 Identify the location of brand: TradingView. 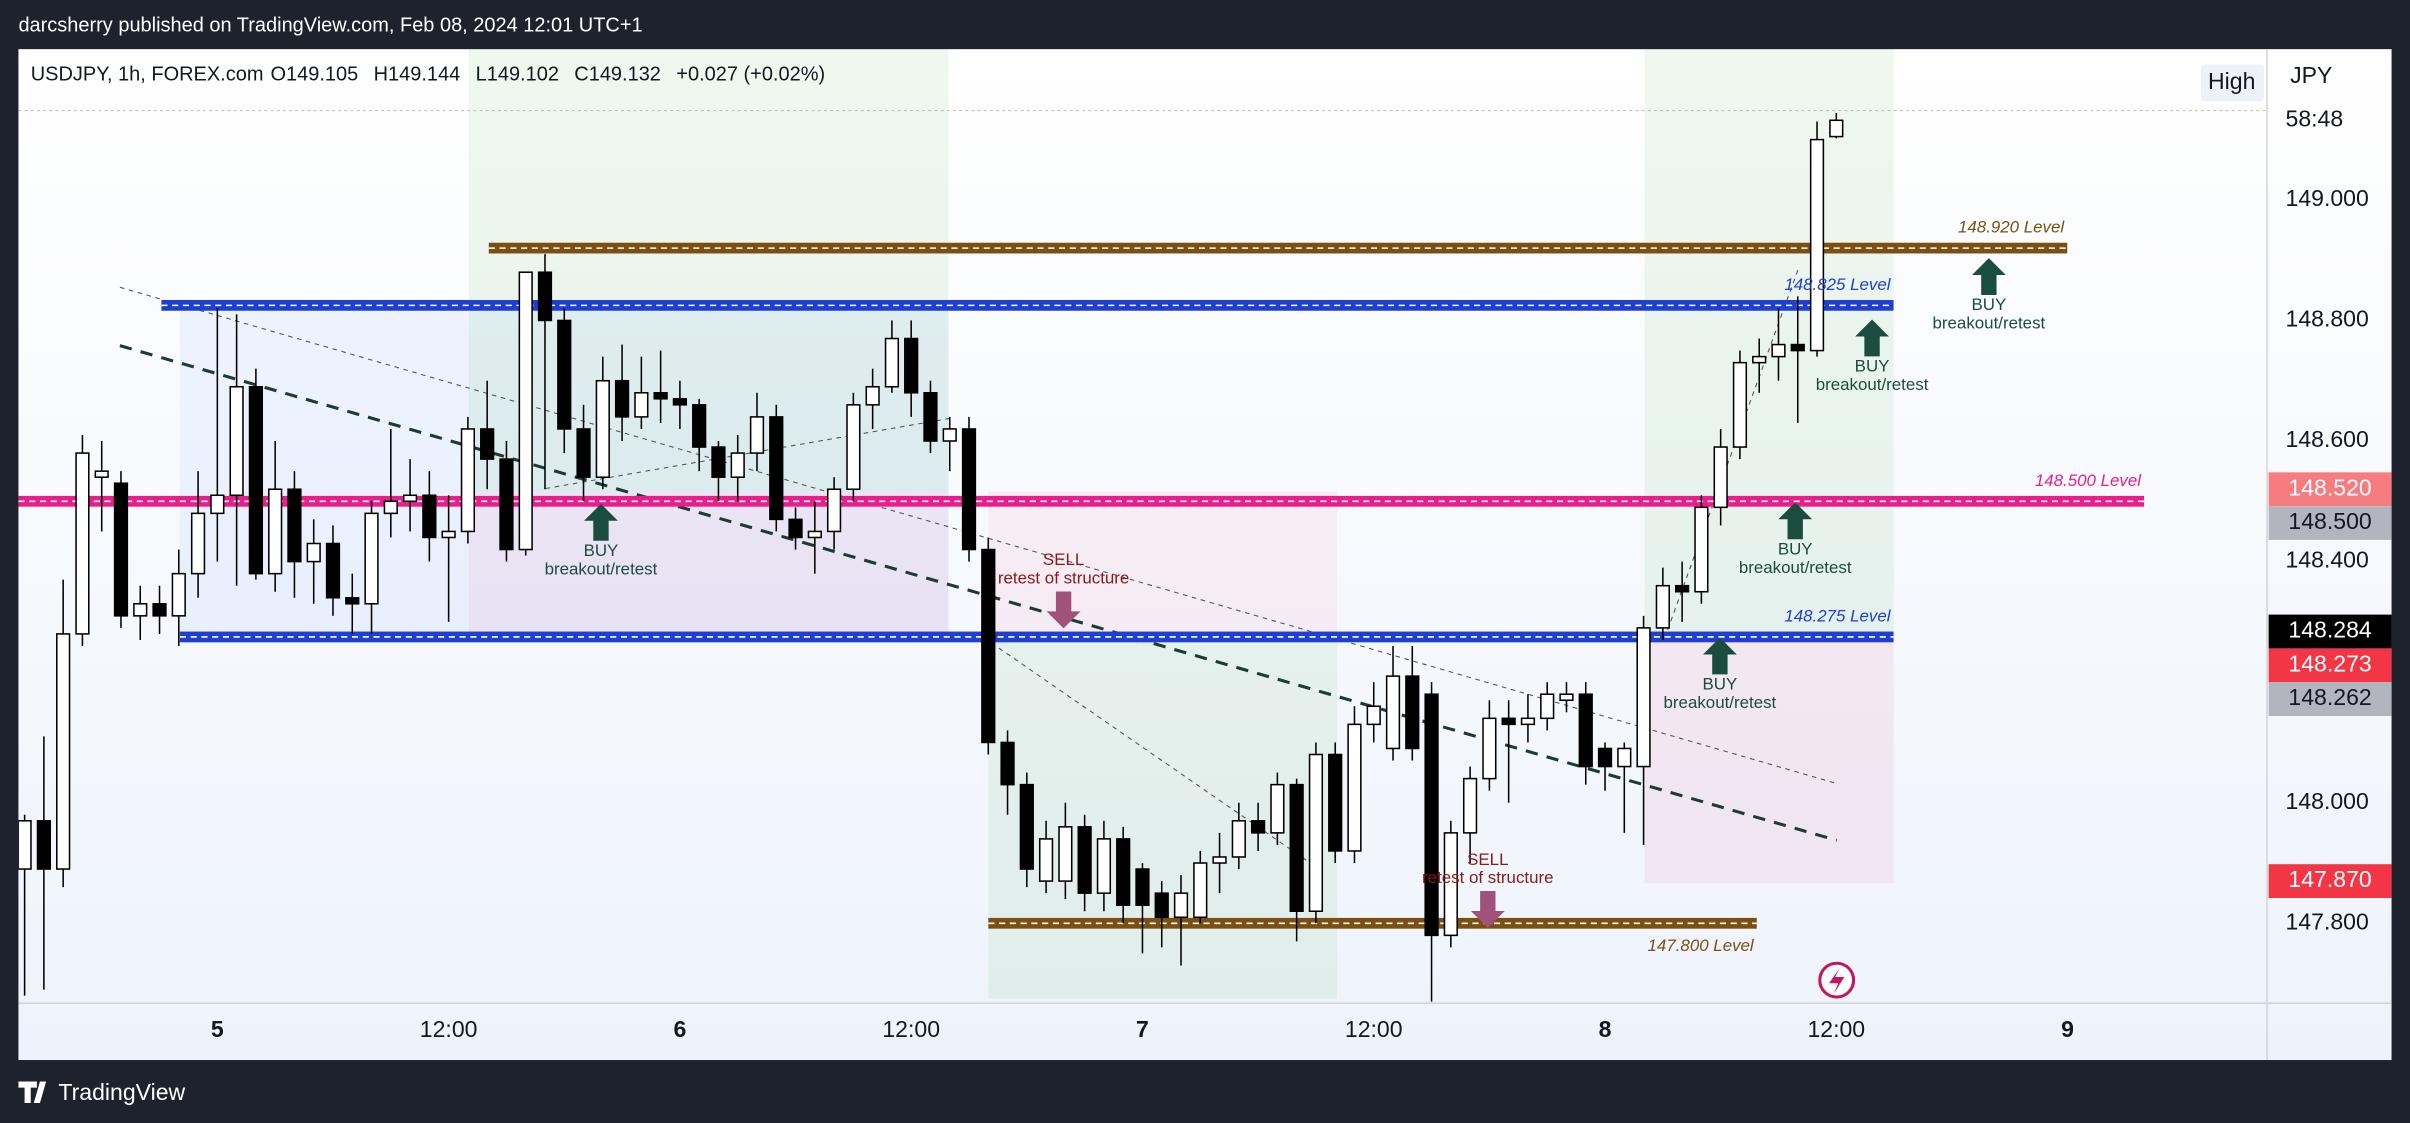
(121, 1092).